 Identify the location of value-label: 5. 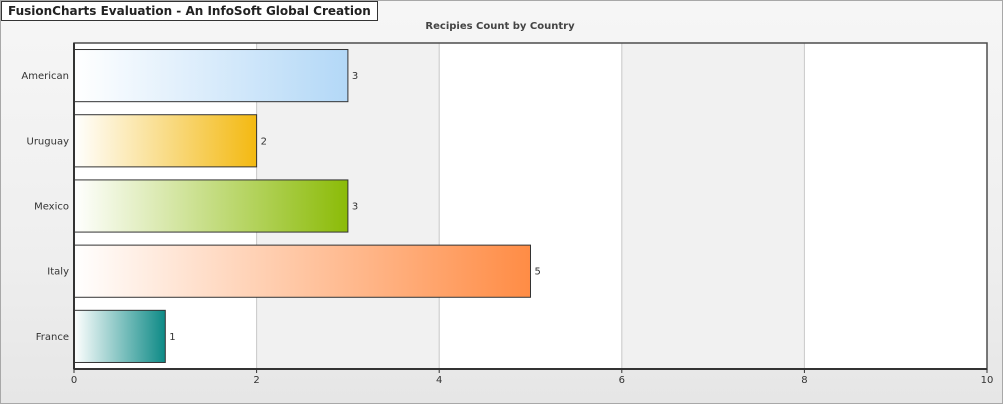
(538, 272).